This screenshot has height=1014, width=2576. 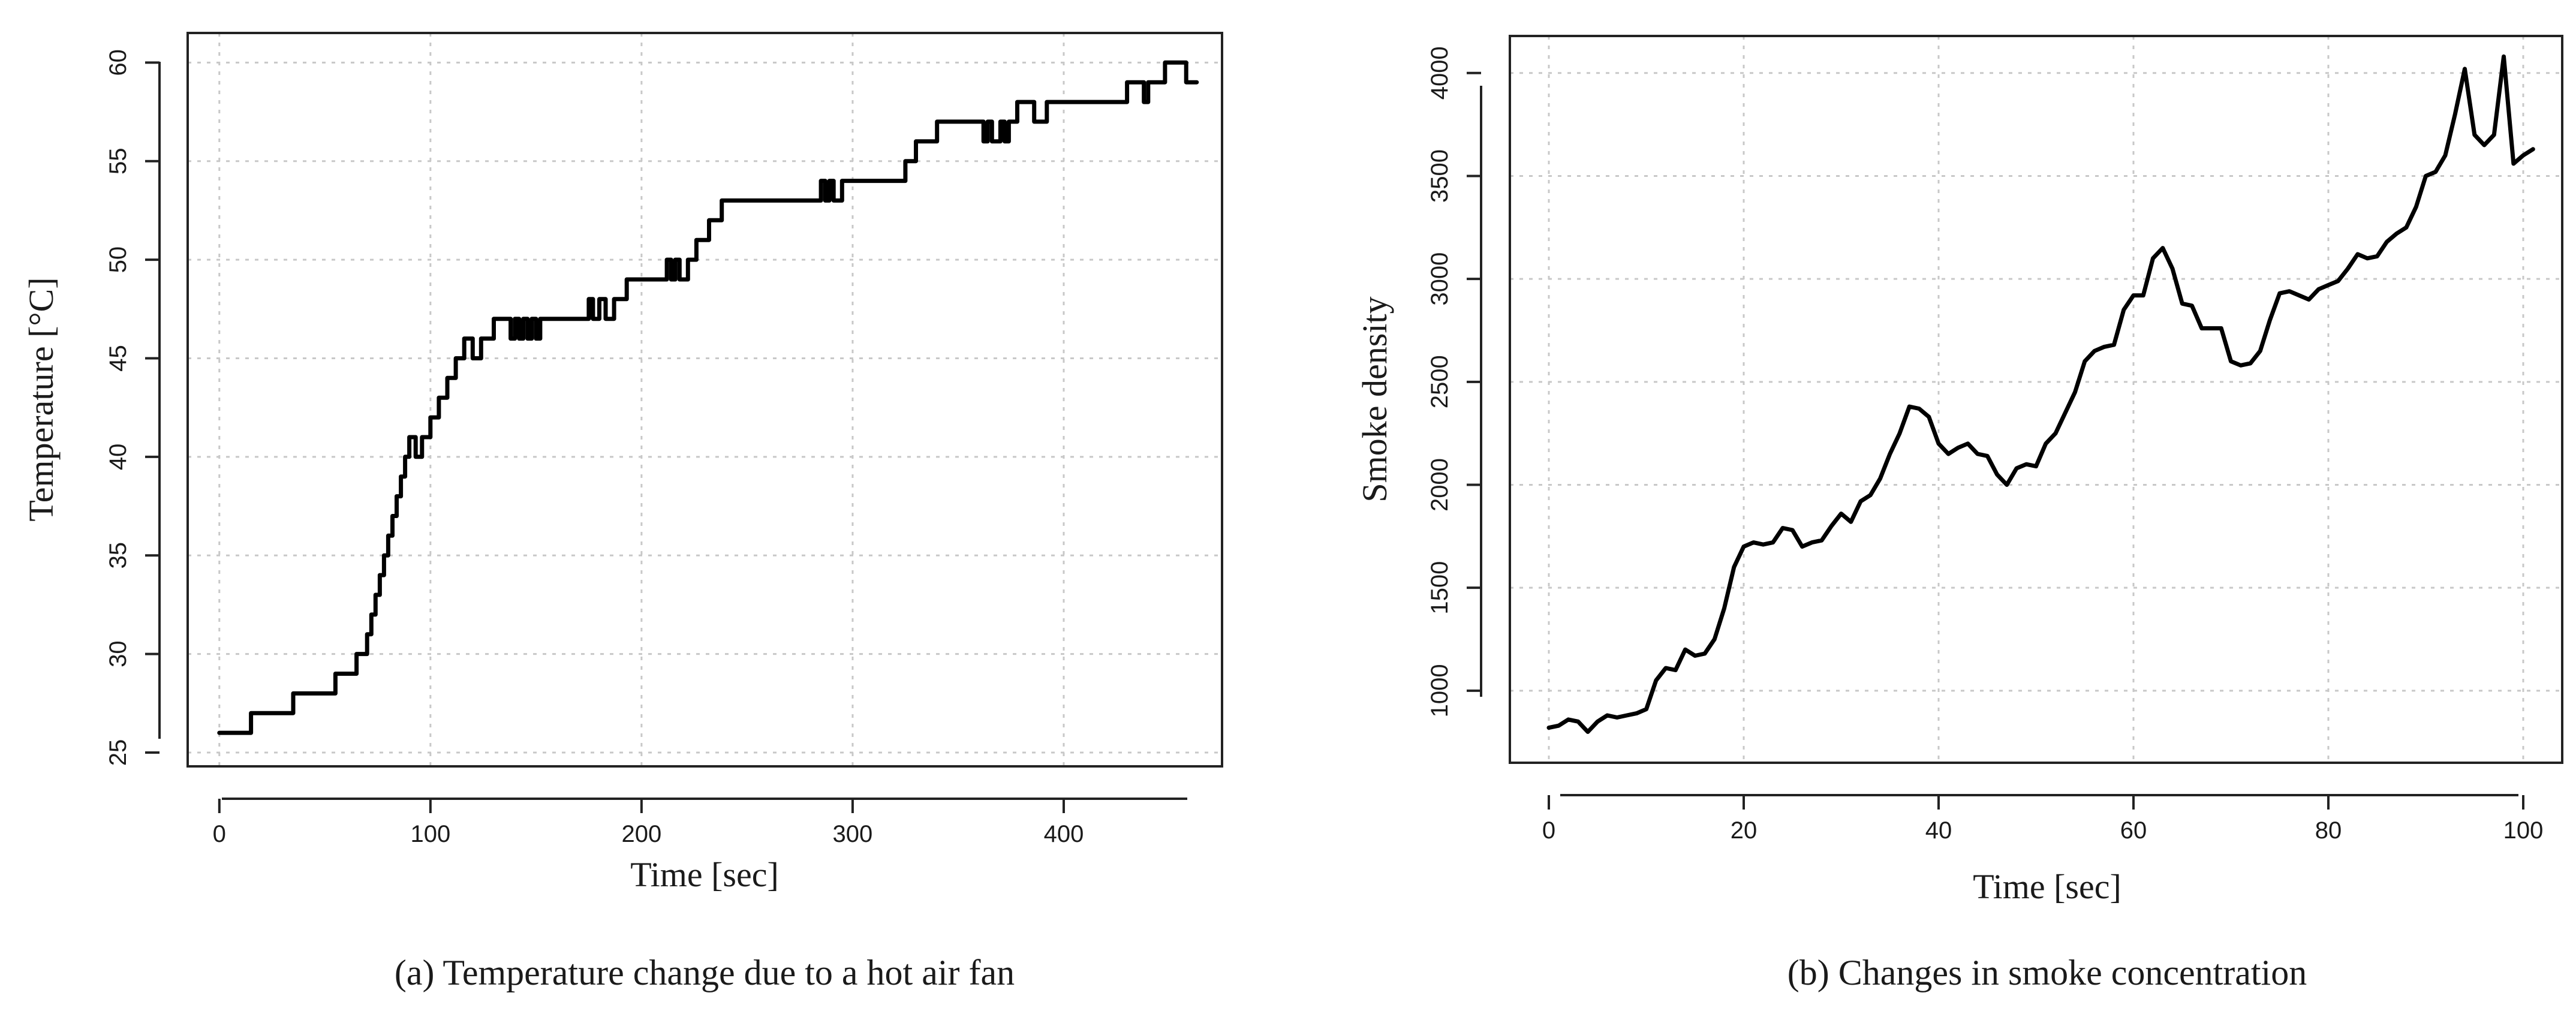 What do you see at coordinates (1064, 834) in the screenshot?
I see `x-tick-label: 400` at bounding box center [1064, 834].